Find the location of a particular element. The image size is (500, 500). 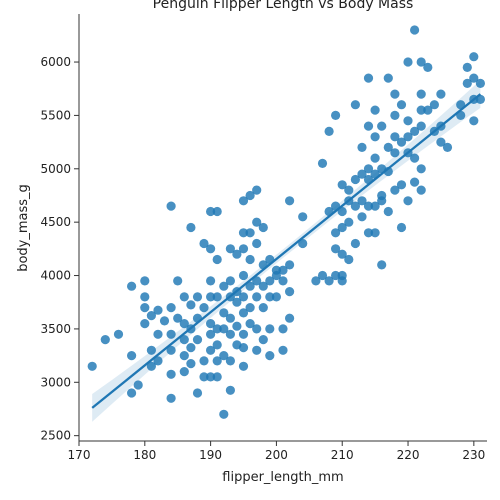

y-tick-label: 4500 is located at coordinates (55, 222).